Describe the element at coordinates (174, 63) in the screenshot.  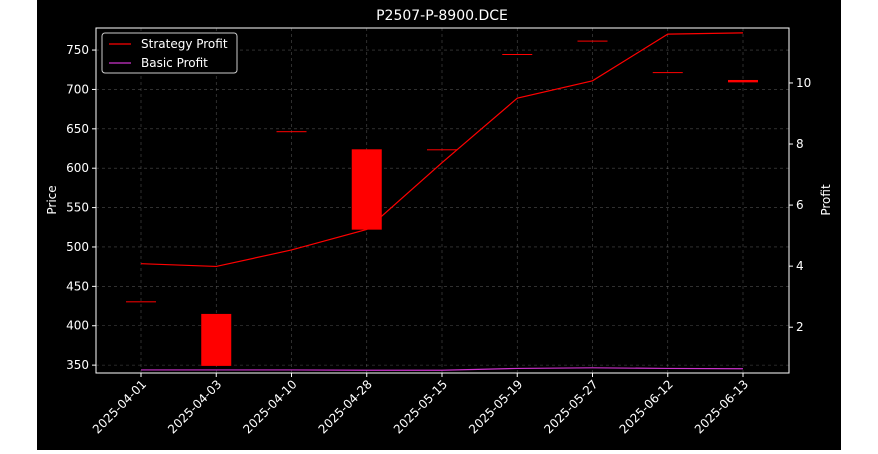
I see `legend-label-basic-profit: Basic Profit` at that location.